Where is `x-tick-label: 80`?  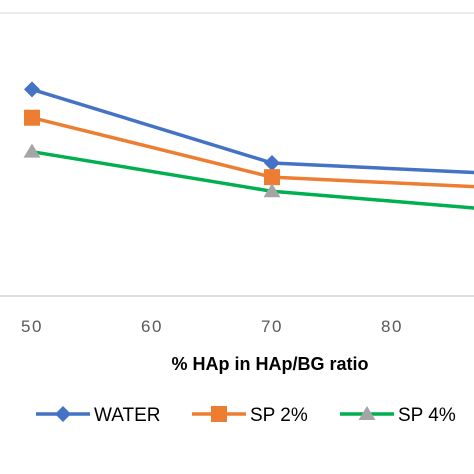
x-tick-label: 80 is located at coordinates (392, 326).